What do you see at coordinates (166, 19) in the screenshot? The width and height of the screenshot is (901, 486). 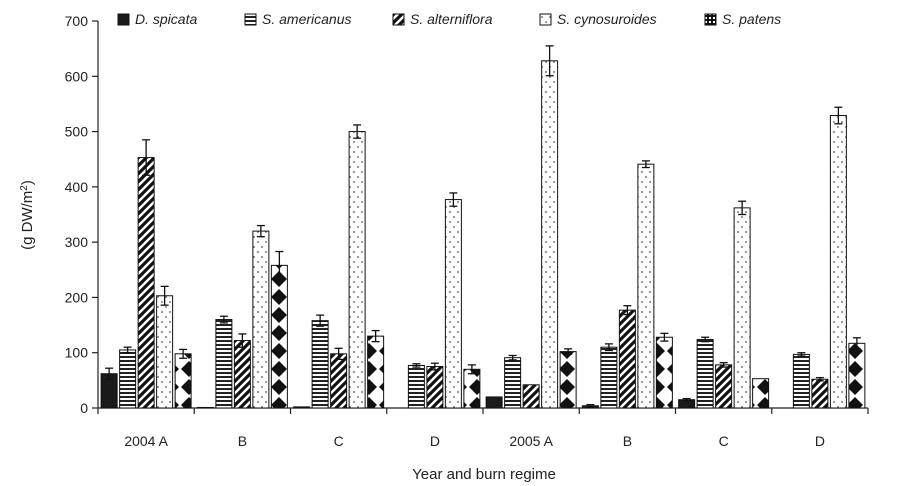 I see `legend-label: D. spicata` at bounding box center [166, 19].